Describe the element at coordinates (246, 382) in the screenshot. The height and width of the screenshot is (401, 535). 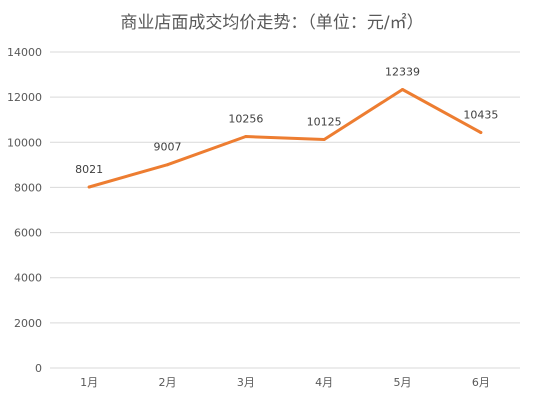
I see `x-tick-label: 3月` at that location.